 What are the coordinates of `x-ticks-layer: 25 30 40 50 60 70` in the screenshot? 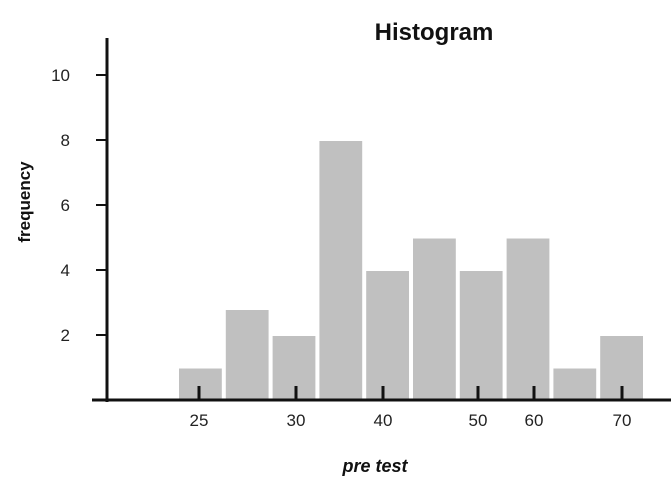 It's located at (411, 408).